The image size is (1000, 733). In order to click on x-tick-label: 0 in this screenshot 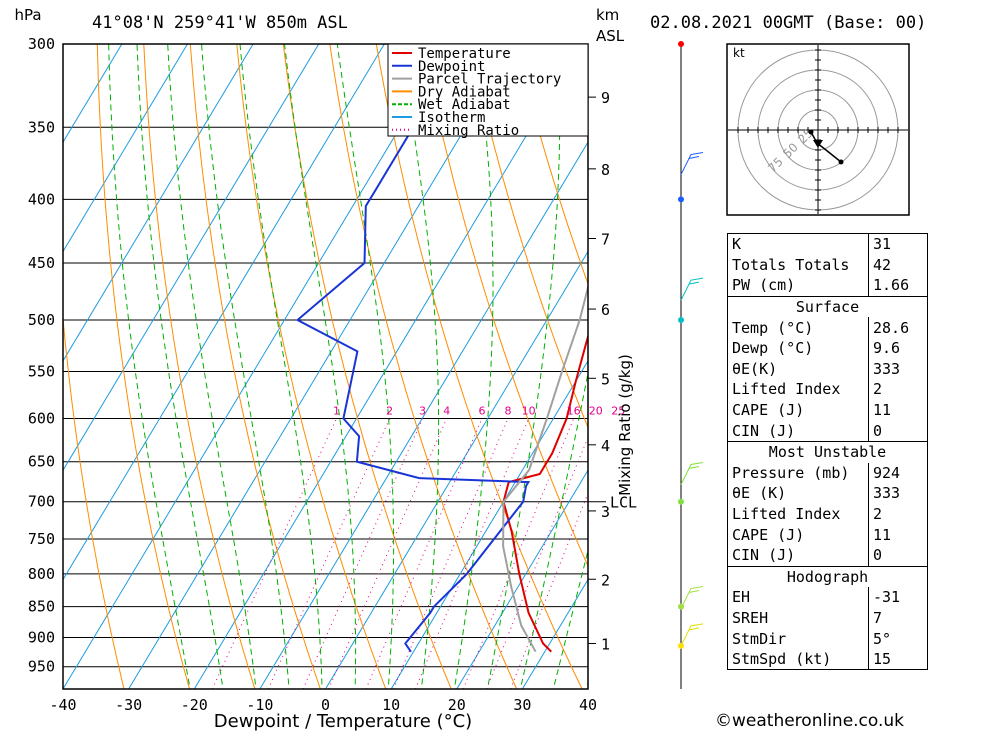, I will do `click(325, 705)`.